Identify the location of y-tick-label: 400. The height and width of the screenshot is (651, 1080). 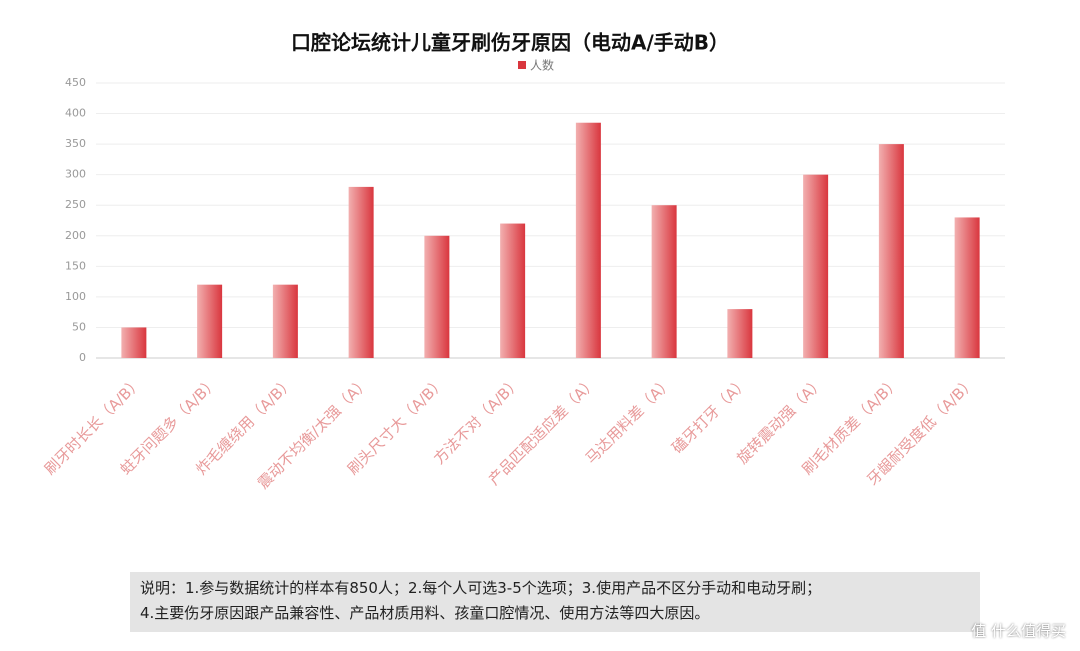
(75, 113).